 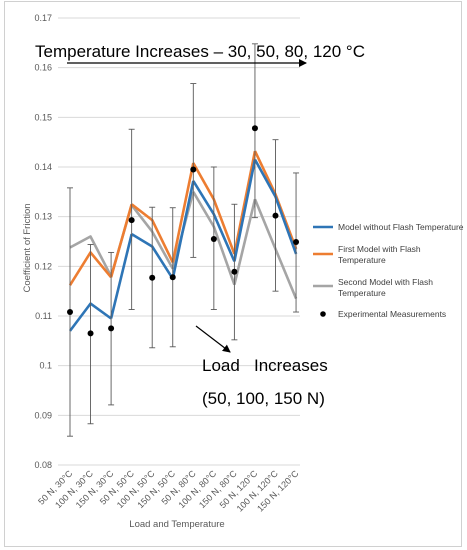 I want to click on load-annotation-line2: (50, 100, 150 N), so click(x=263, y=398).